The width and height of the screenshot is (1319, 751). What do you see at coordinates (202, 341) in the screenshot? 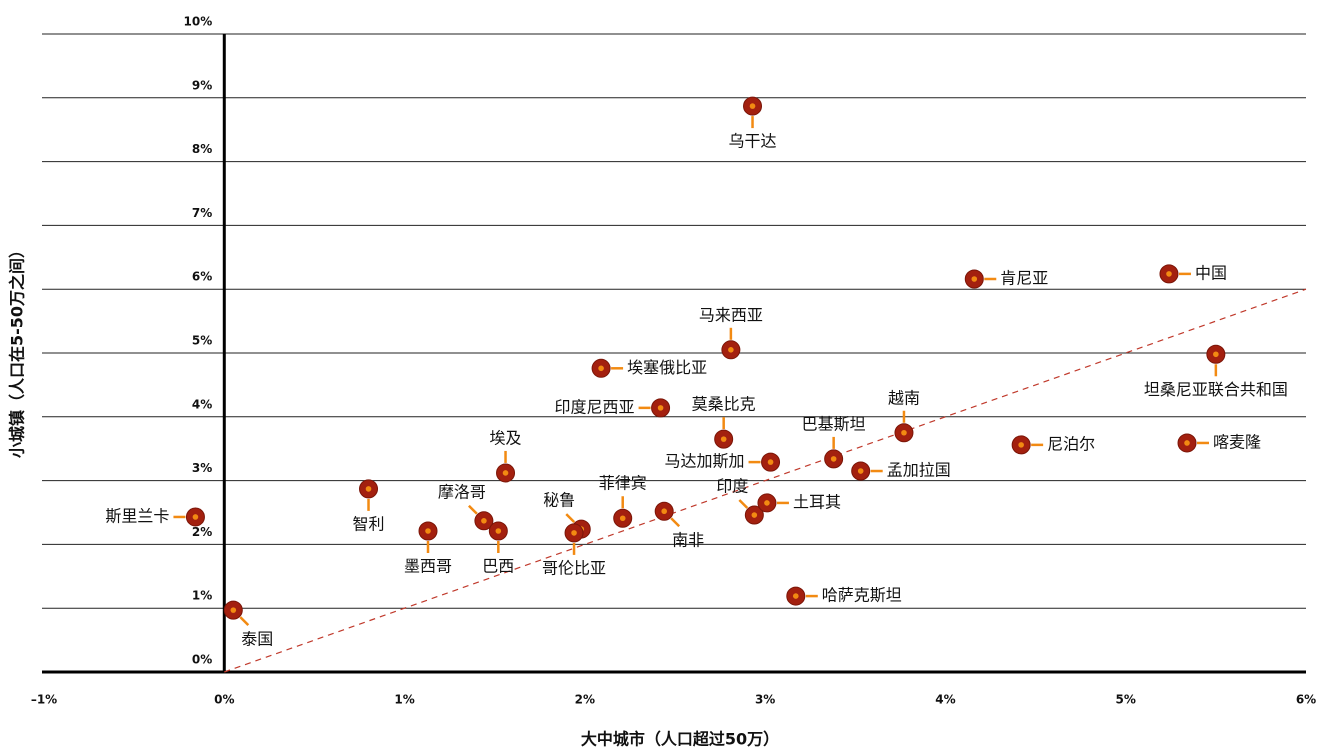
I see `y-tick-label: 5%` at bounding box center [202, 341].